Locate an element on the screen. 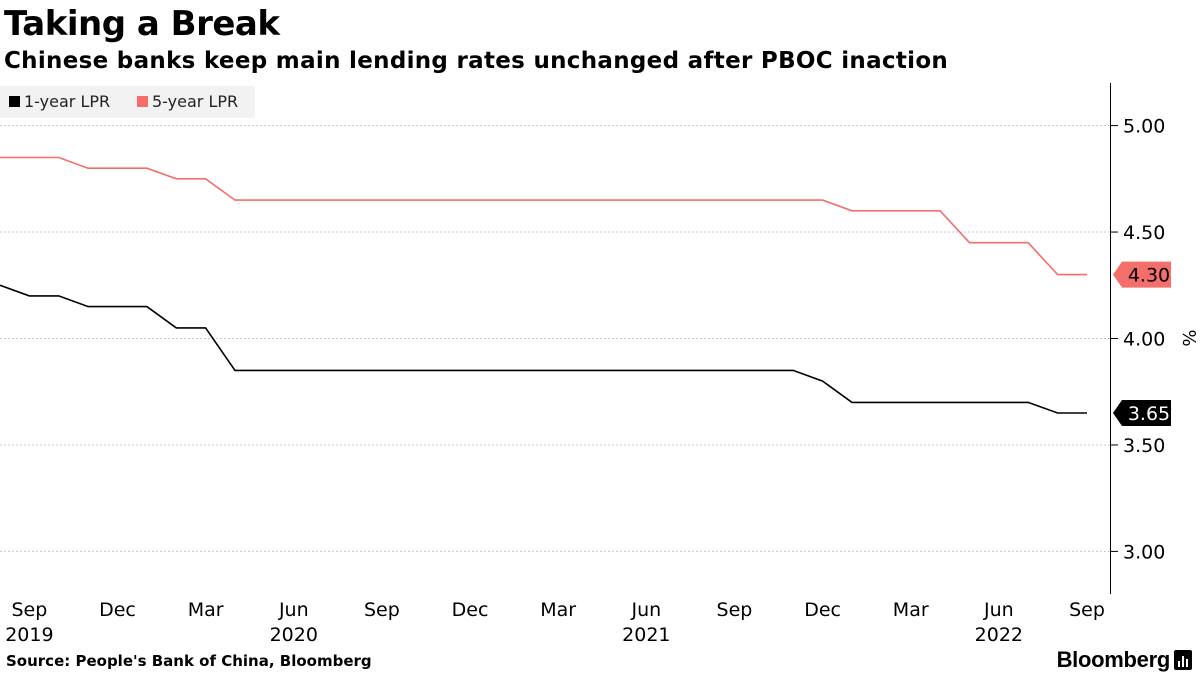 This screenshot has width=1200, height=675. bloomberg-logo: Bloomberg is located at coordinates (1113, 659).